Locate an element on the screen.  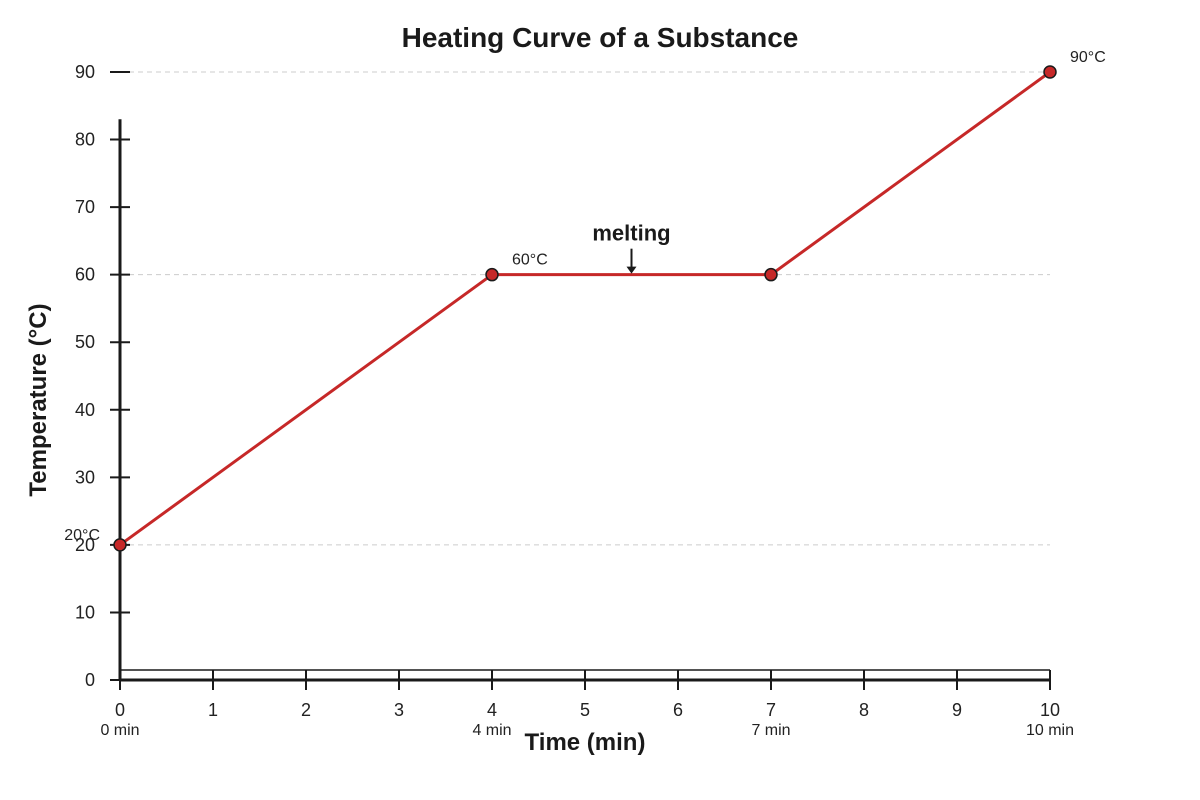
x-tick-label-3: 3 is located at coordinates (399, 710).